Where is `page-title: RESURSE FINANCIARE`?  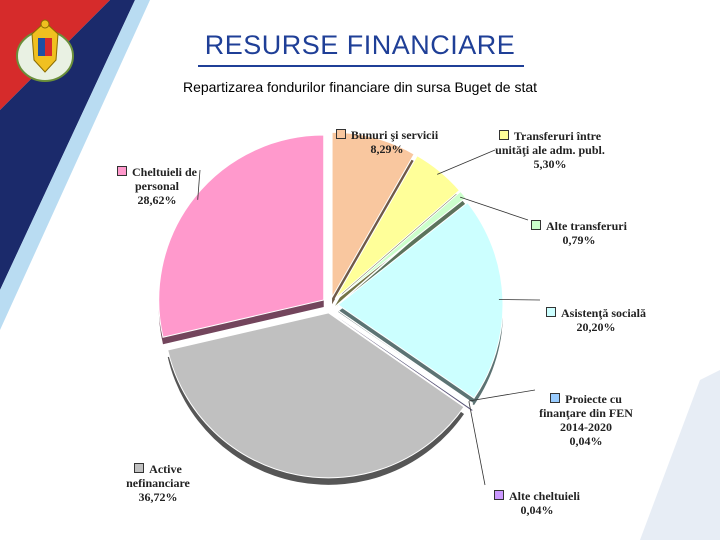 page-title: RESURSE FINANCIARE is located at coordinates (360, 45).